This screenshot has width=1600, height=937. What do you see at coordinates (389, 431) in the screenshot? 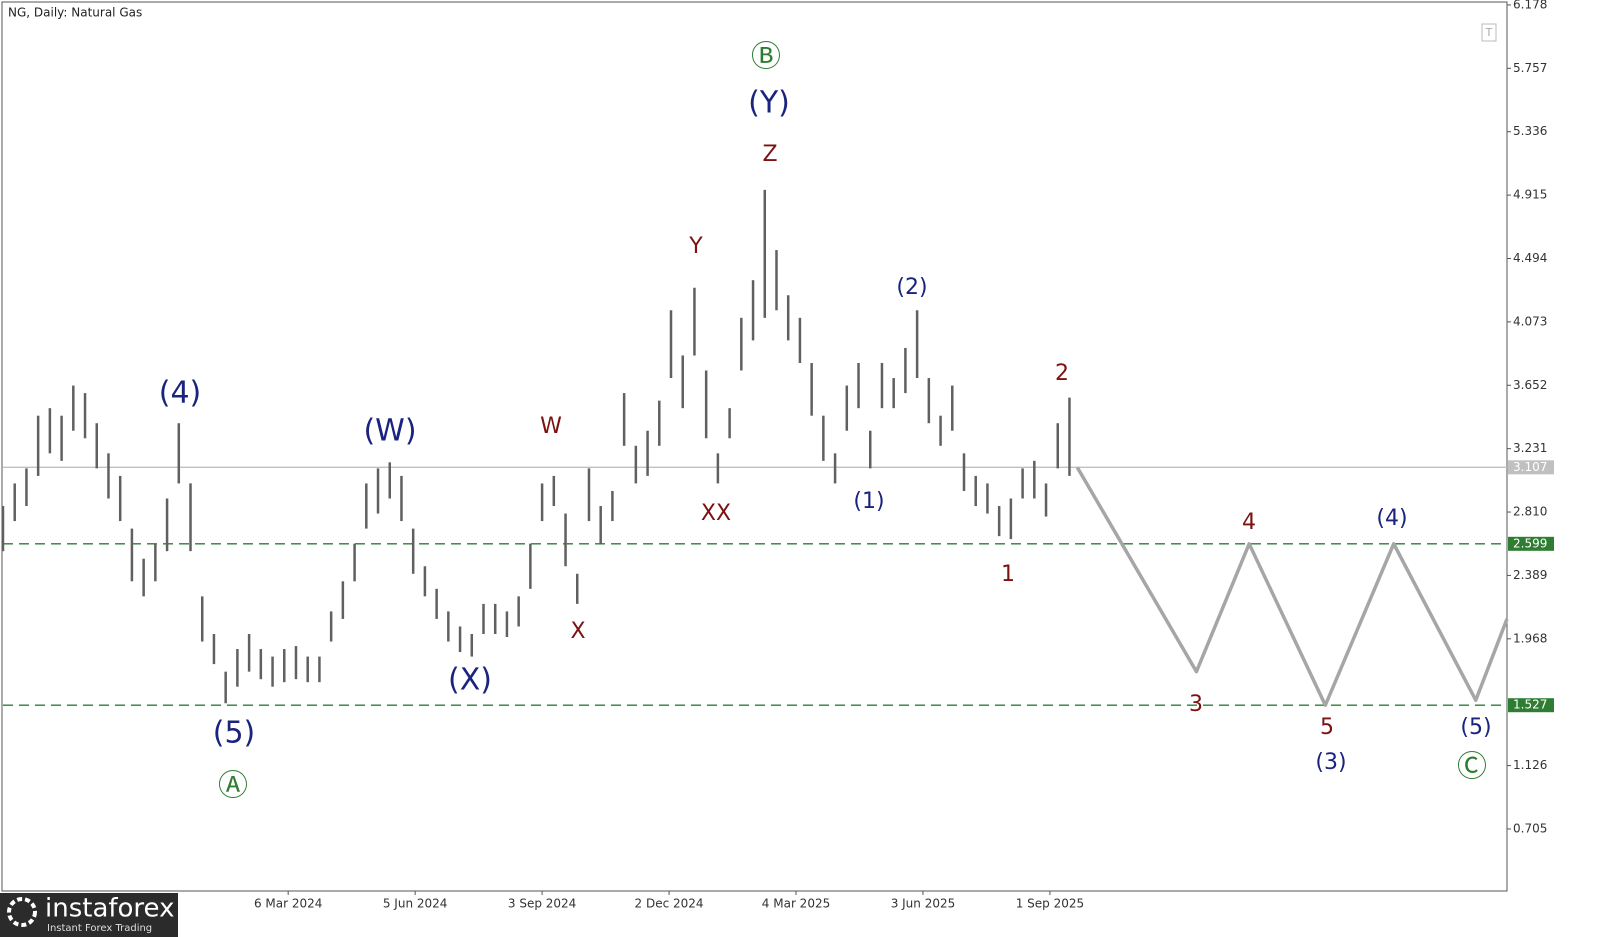
I see `wave-label: (W)` at bounding box center [389, 431].